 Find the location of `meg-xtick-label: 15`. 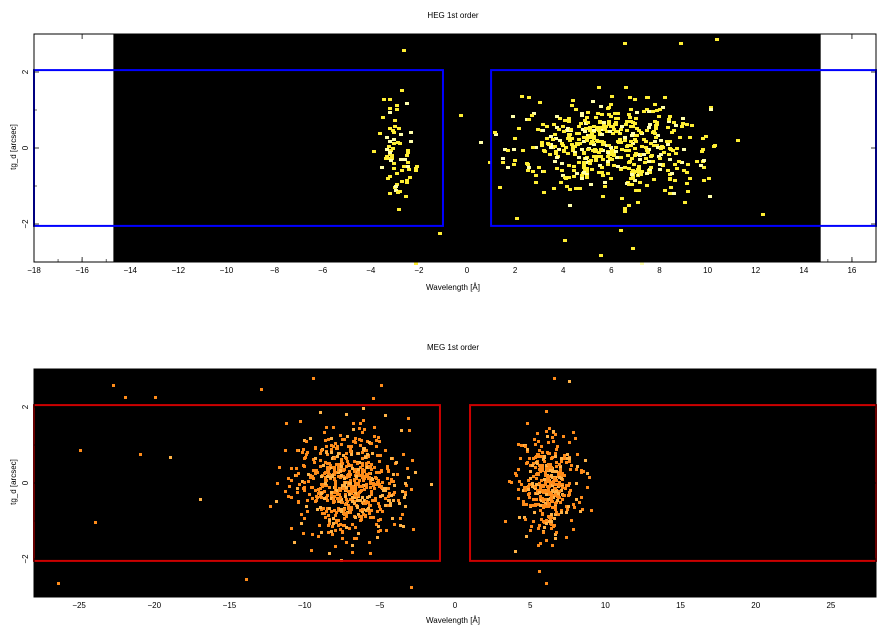

meg-xtick-label: 15 is located at coordinates (680, 605).